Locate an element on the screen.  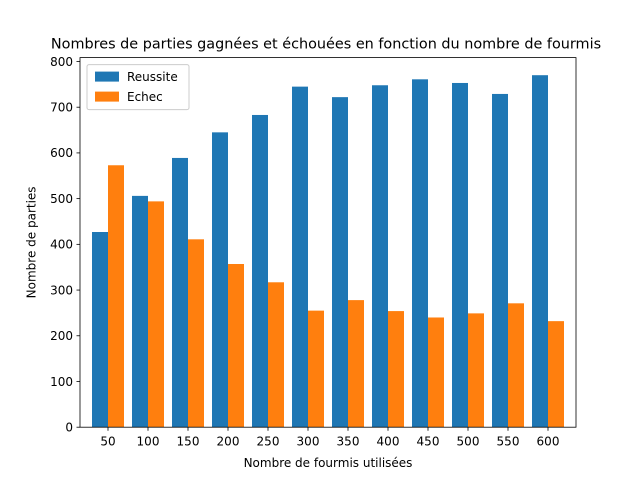
x-tick-label-500: 500 is located at coordinates (468, 442).